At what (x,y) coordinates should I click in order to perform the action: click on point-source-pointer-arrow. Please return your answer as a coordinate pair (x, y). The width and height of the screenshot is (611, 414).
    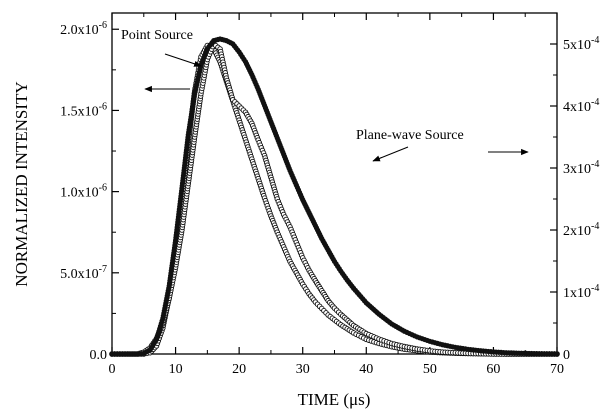
    Looking at the image, I should click on (183, 60).